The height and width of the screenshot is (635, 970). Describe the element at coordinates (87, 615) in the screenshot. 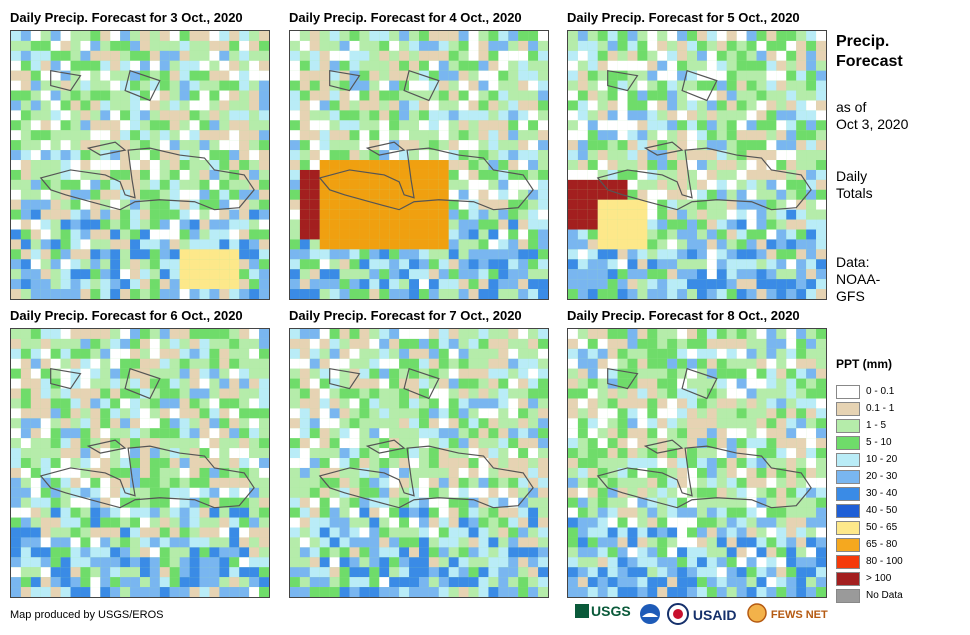

I see `footer-credit: Map produced by USGS/EROS` at that location.